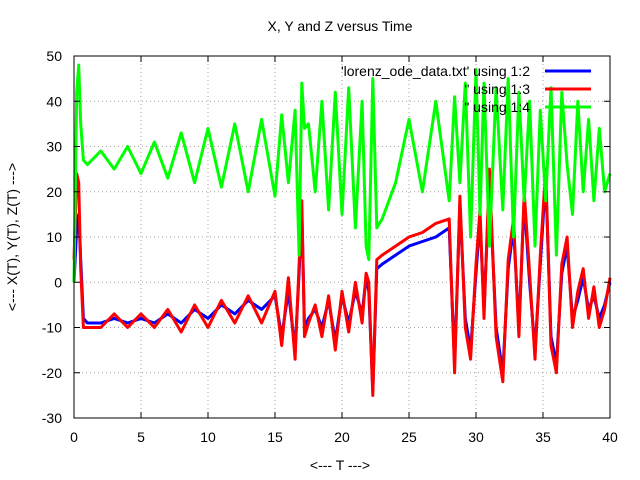 Image resolution: width=640 pixels, height=480 pixels. I want to click on y-axis-label: <--- X(T), Y(T), Z(T) --->, so click(12, 237).